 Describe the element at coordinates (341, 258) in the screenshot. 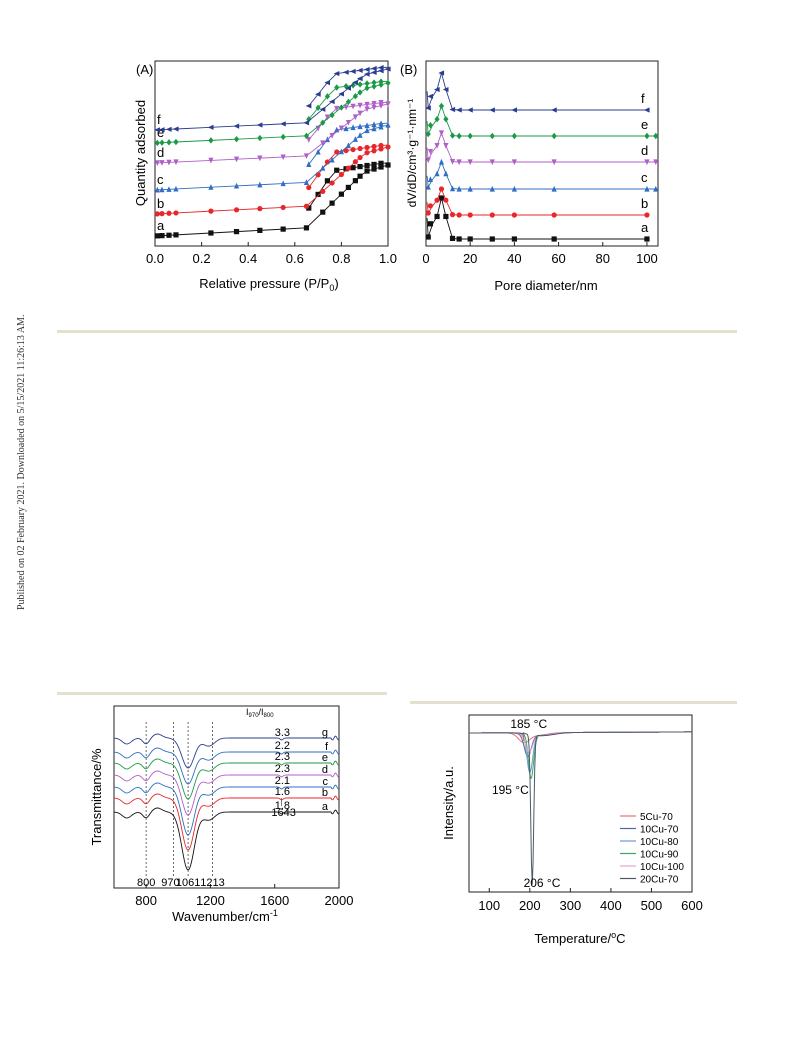

I see `x-tick-label: 0.8` at that location.